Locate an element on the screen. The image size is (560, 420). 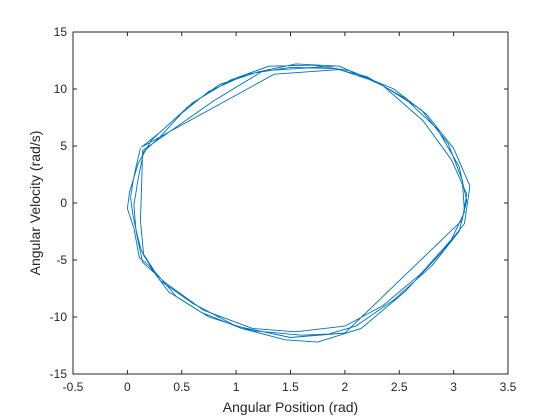
x-tick-label: 2 is located at coordinates (345, 387).